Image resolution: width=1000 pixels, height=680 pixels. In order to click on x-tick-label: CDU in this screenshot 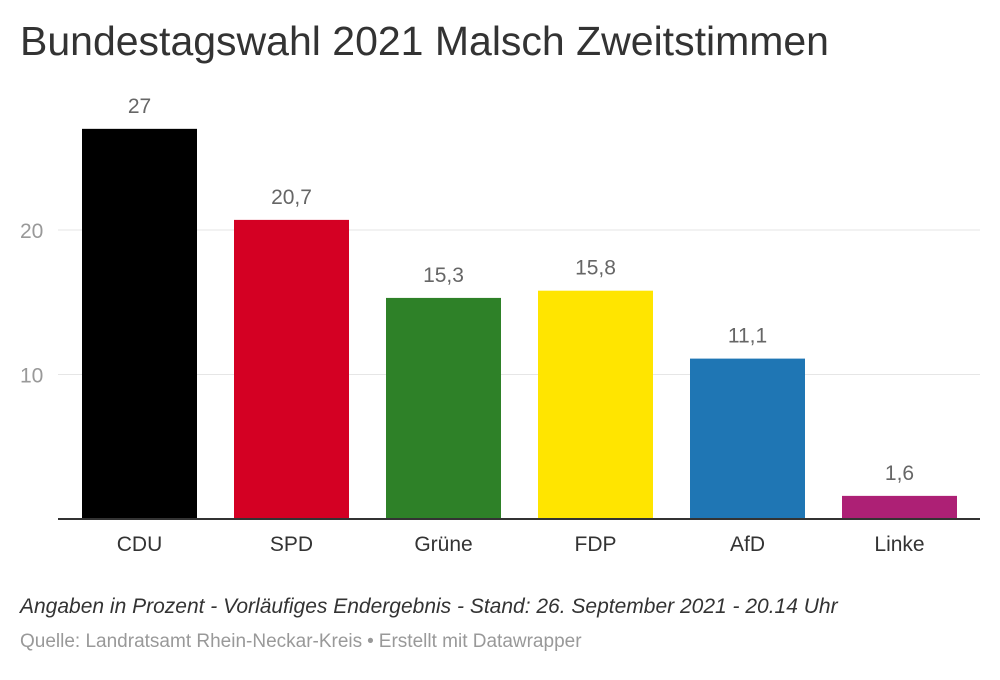, I will do `click(140, 544)`.